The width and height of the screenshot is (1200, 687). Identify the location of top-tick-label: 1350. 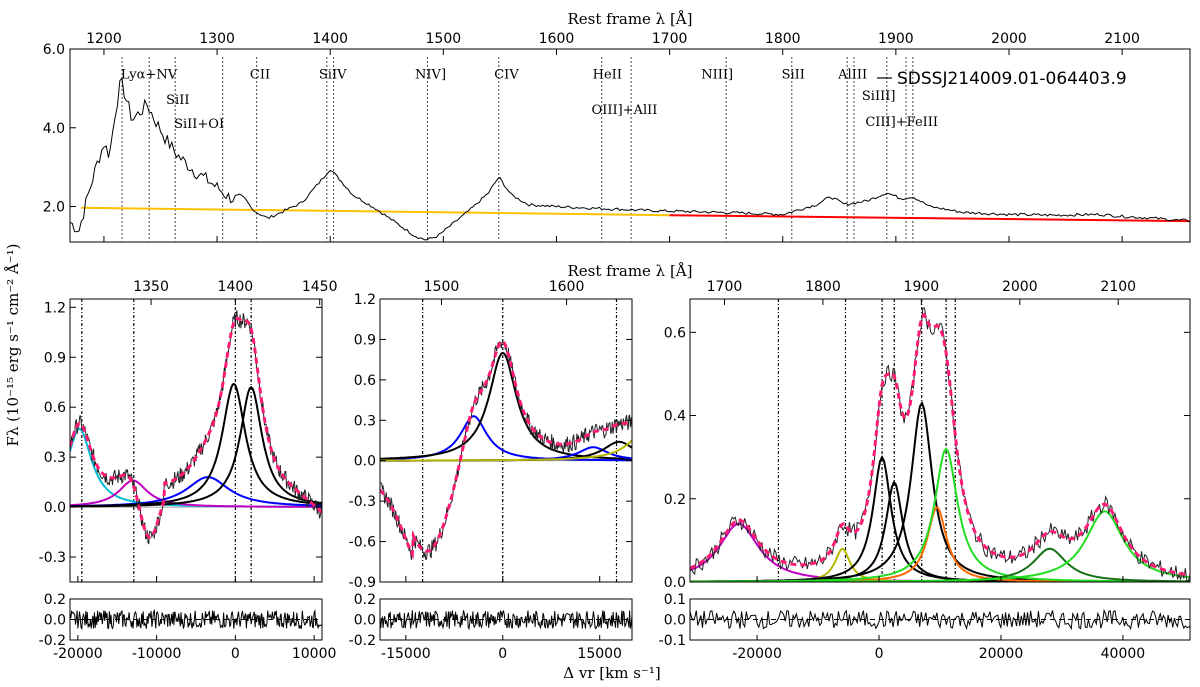
(151, 287).